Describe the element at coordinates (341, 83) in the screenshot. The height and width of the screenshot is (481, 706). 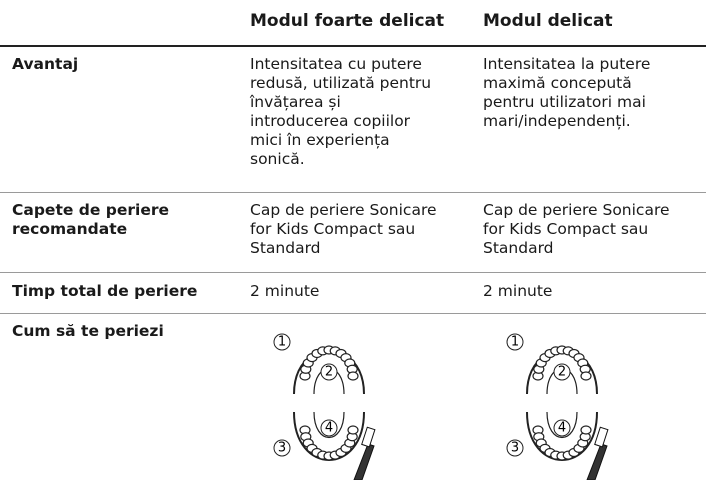
I see `cell-text: redusă, utilizată pentru` at that location.